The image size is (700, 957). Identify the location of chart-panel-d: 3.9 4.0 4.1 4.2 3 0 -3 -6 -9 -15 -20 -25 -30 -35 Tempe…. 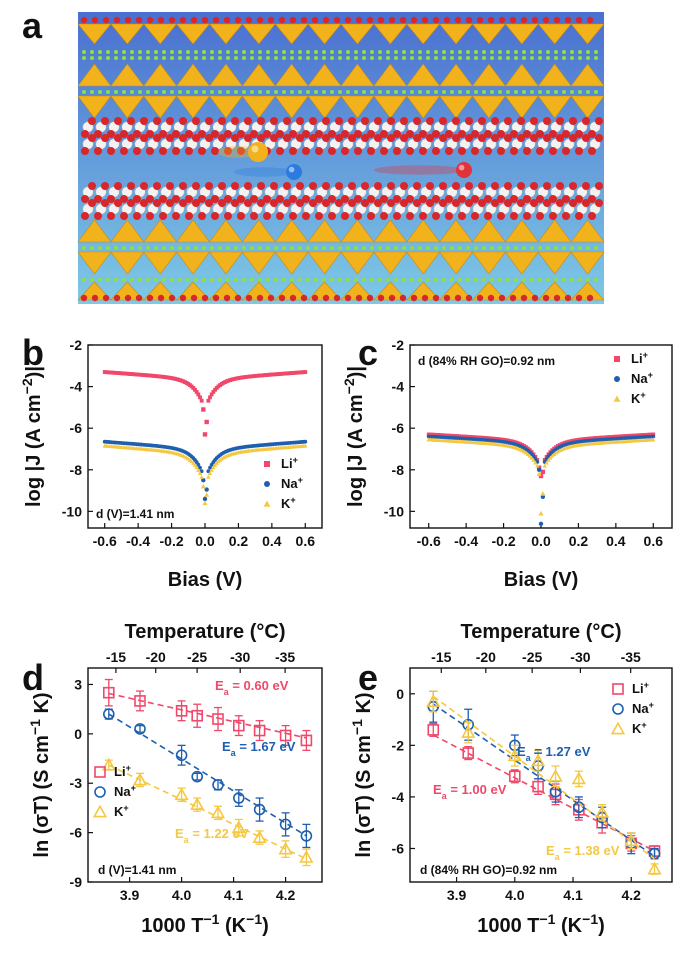
(175, 779).